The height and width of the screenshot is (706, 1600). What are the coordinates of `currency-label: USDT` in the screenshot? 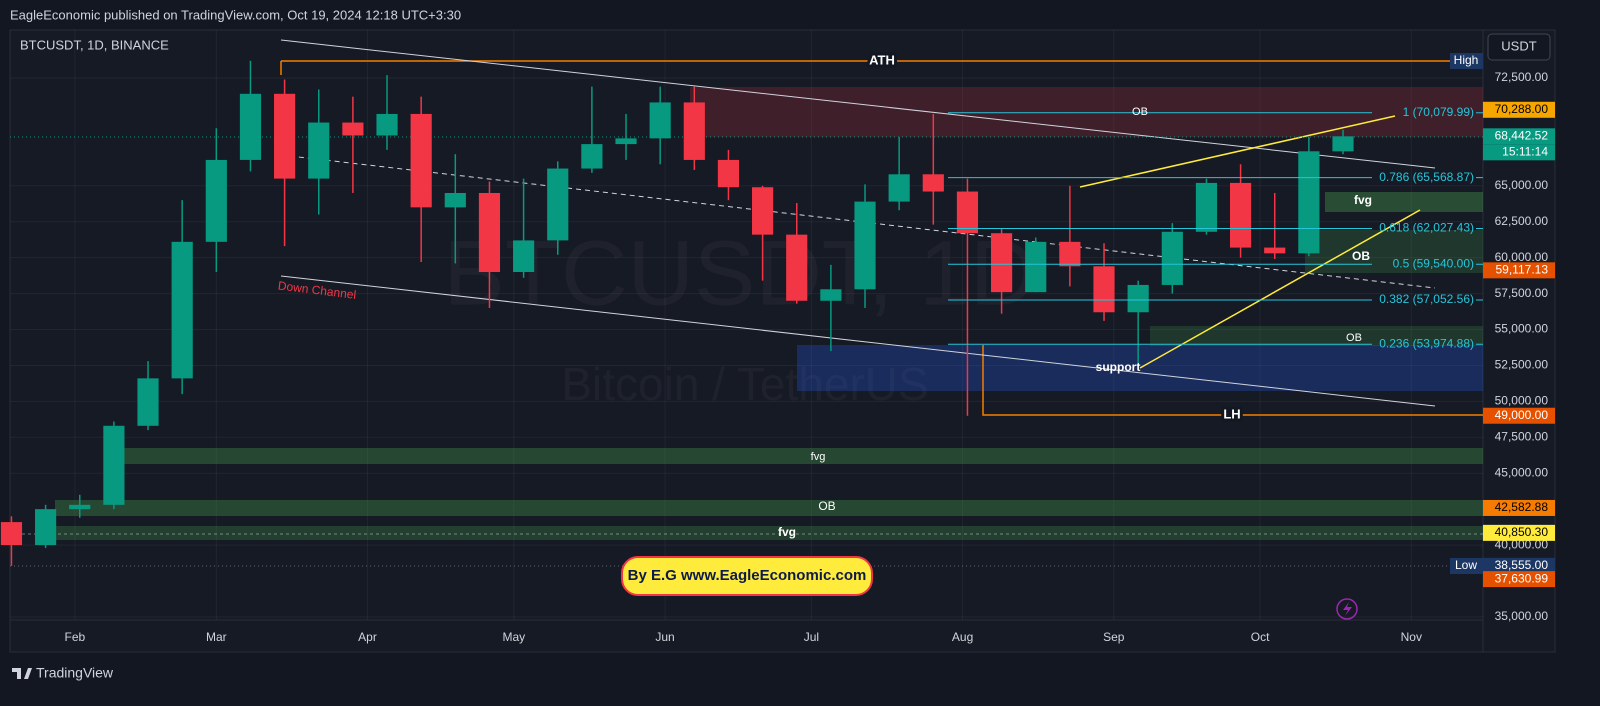 It's located at (1518, 45).